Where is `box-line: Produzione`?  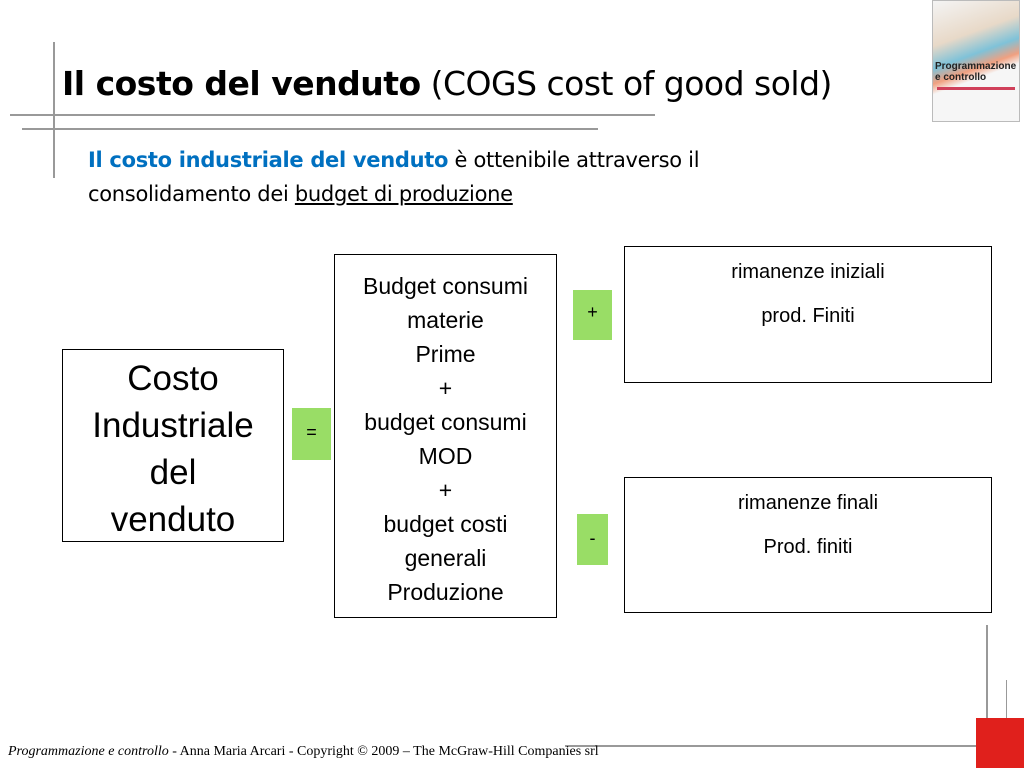
box-line: Produzione is located at coordinates (445, 592).